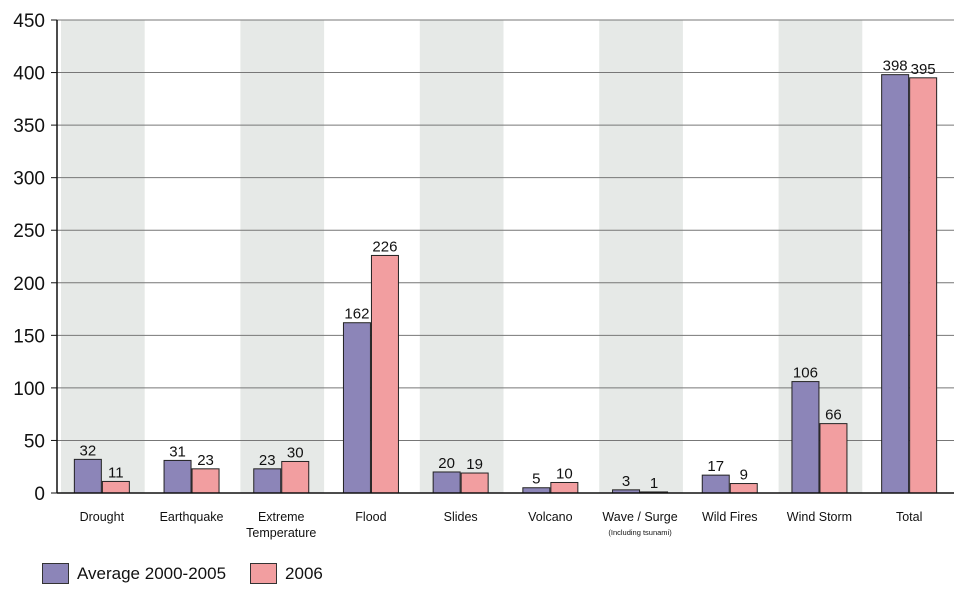 Image resolution: width=954 pixels, height=590 pixels. I want to click on y-tick-label: 400, so click(29, 74).